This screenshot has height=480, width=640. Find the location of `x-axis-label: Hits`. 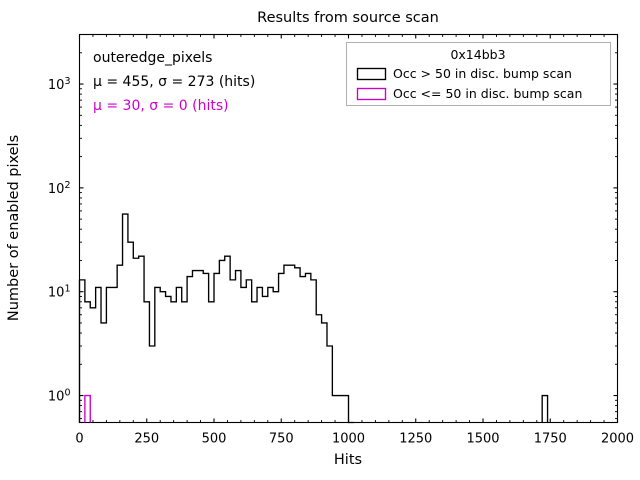

x-axis-label: Hits is located at coordinates (348, 460).